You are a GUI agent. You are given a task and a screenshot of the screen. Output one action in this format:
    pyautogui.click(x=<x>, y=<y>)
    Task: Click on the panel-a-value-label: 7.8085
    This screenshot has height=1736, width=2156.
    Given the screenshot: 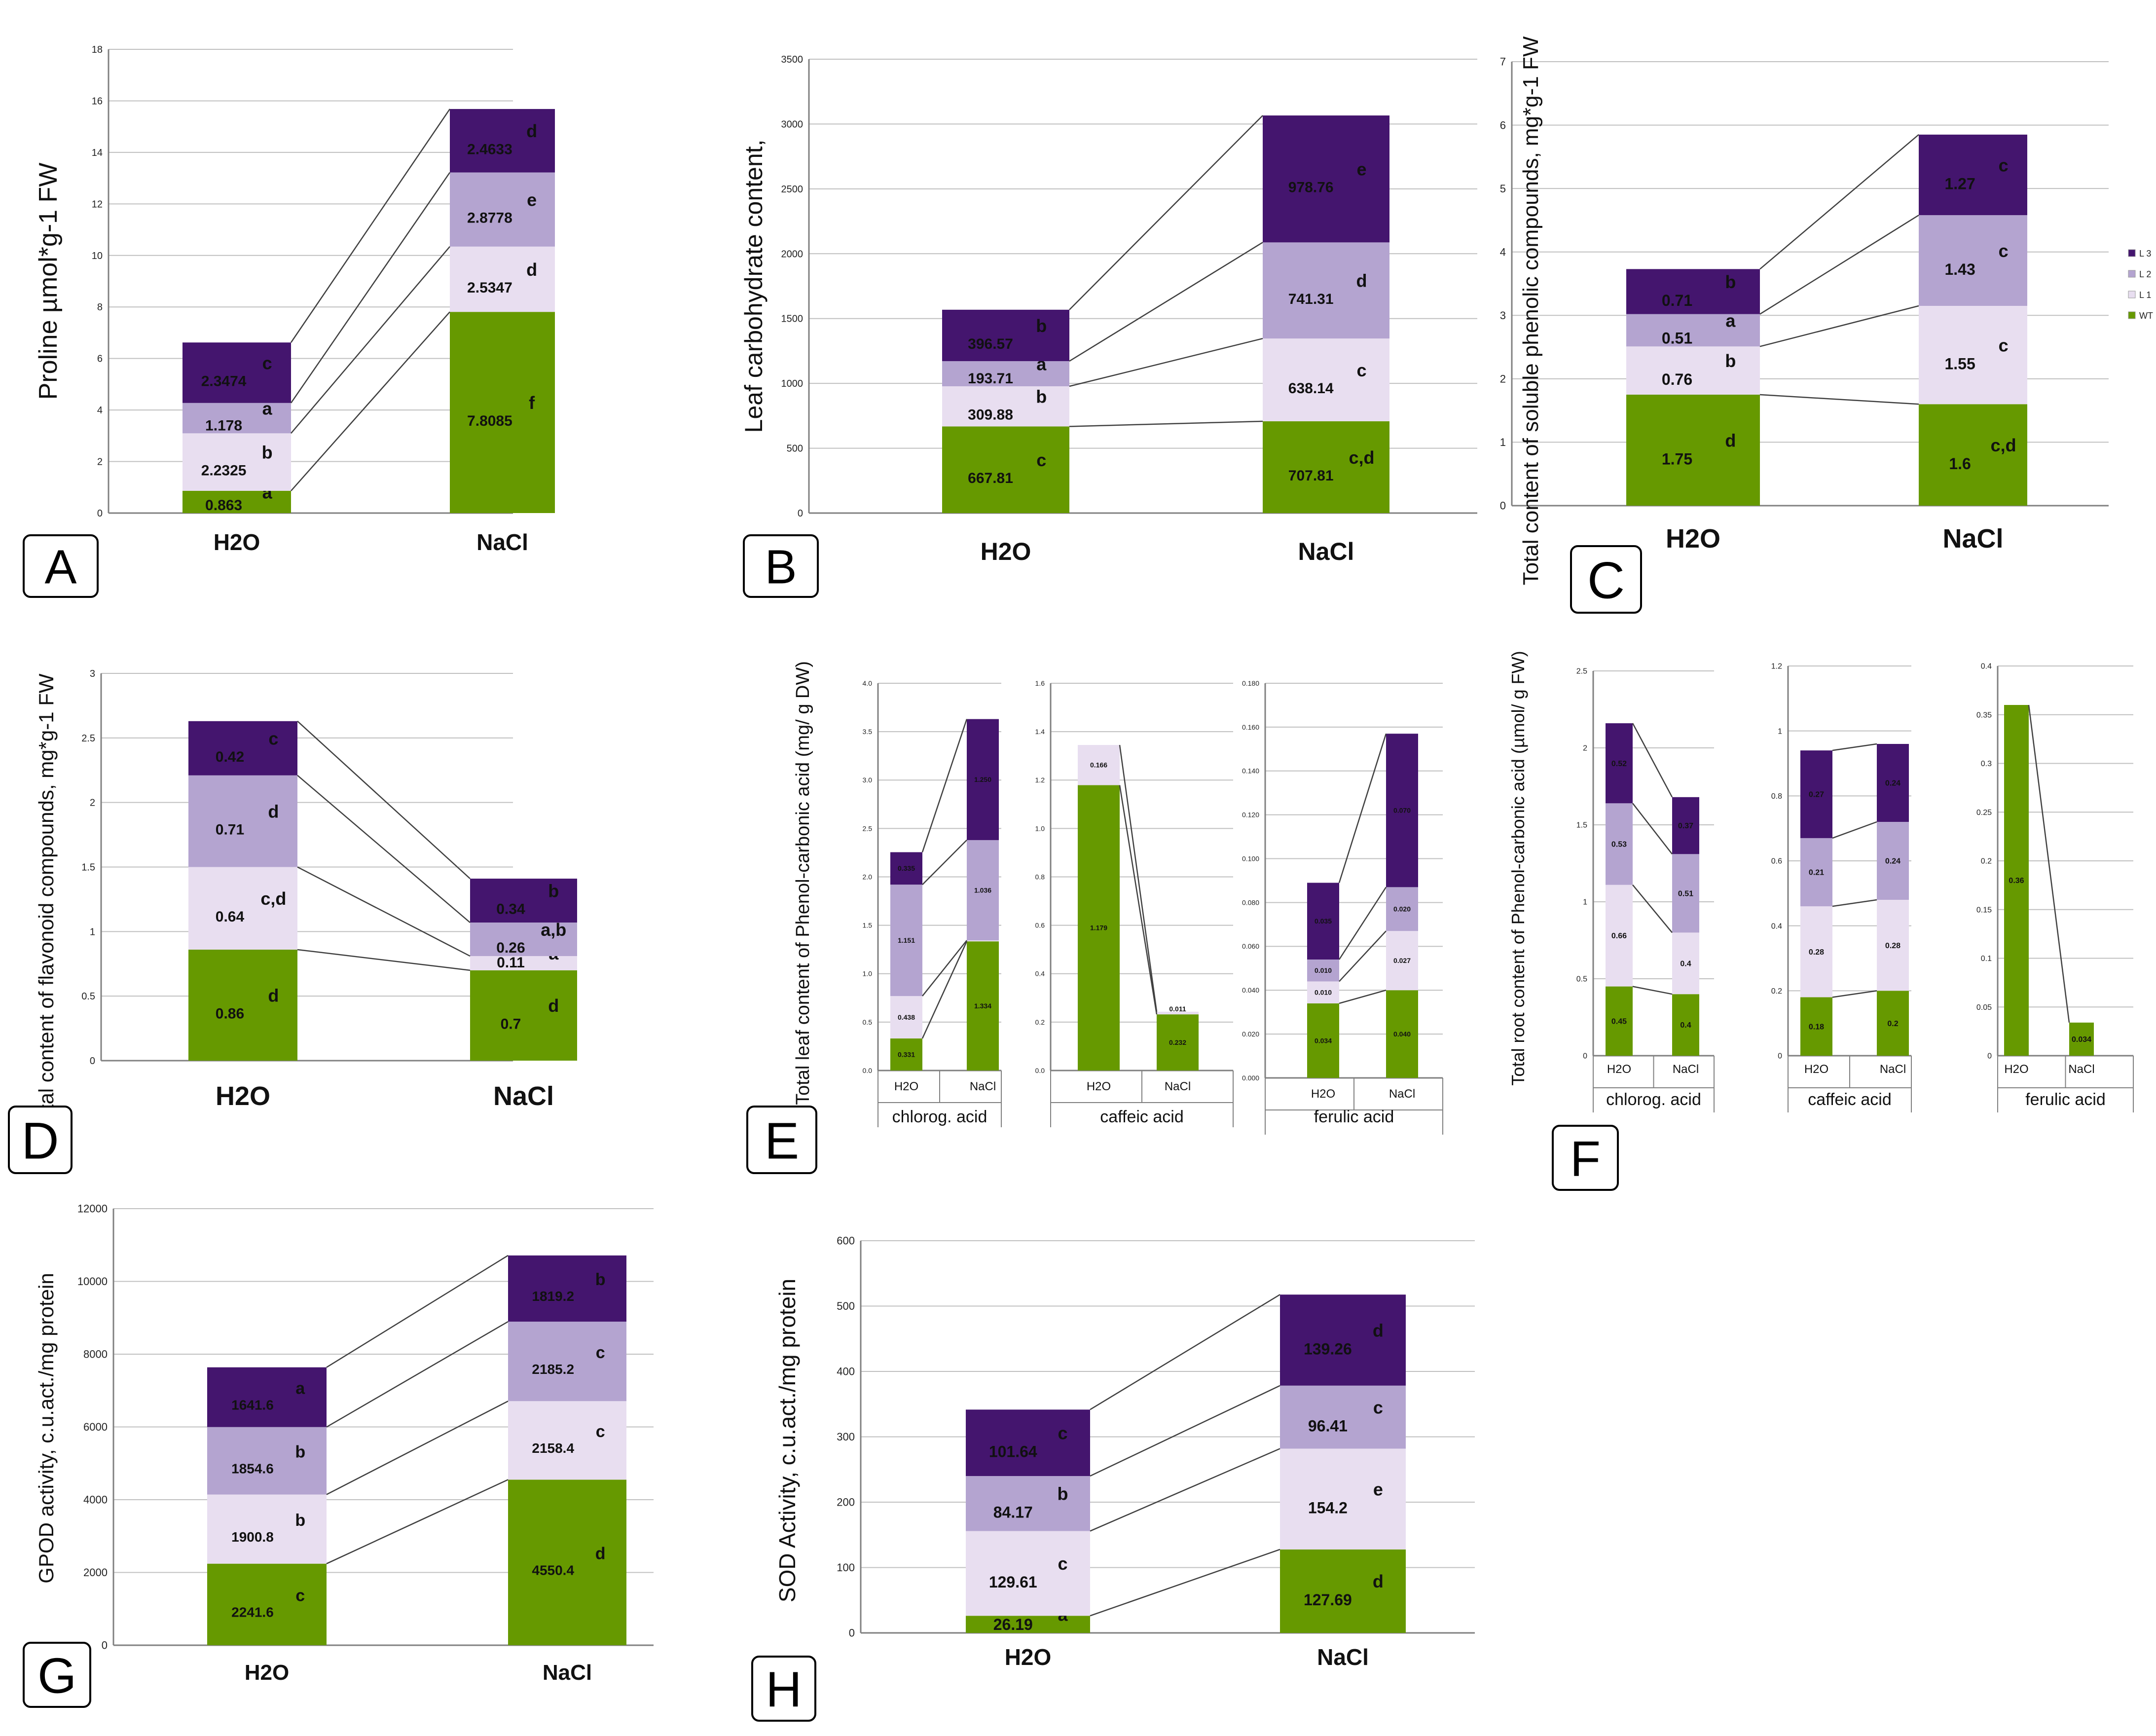 What is the action you would take?
    pyautogui.click(x=490, y=421)
    